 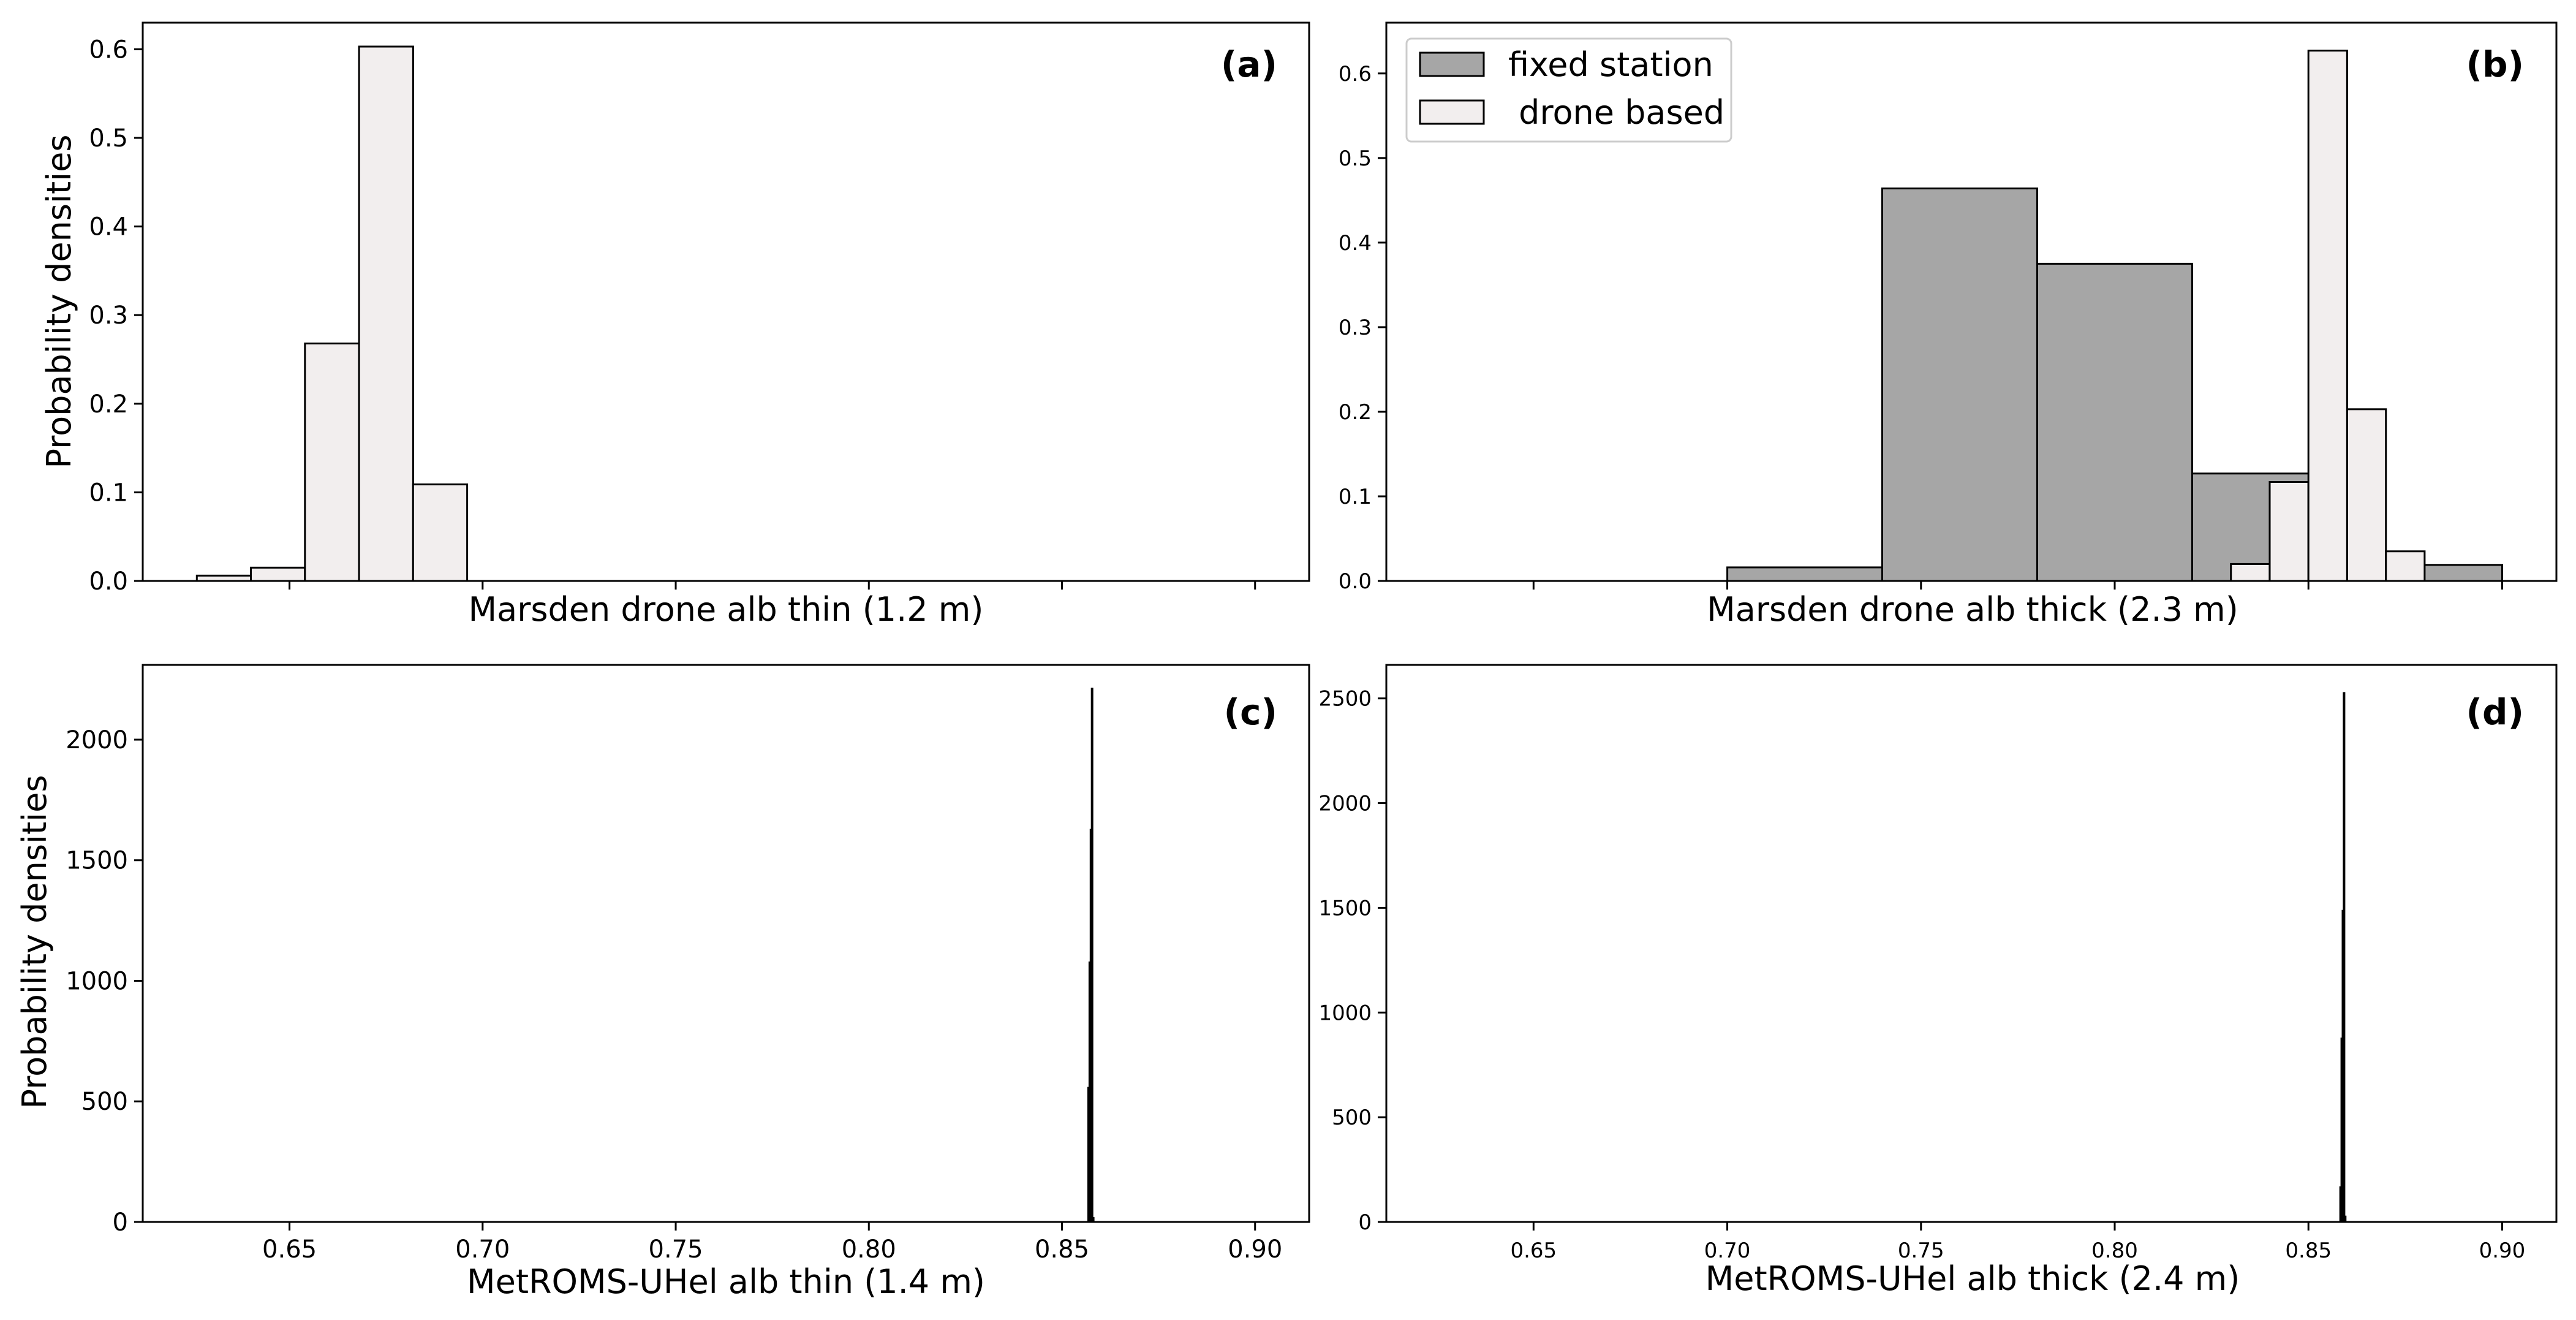 I want to click on legend-swatch-fixed-station, so click(x=1452, y=64).